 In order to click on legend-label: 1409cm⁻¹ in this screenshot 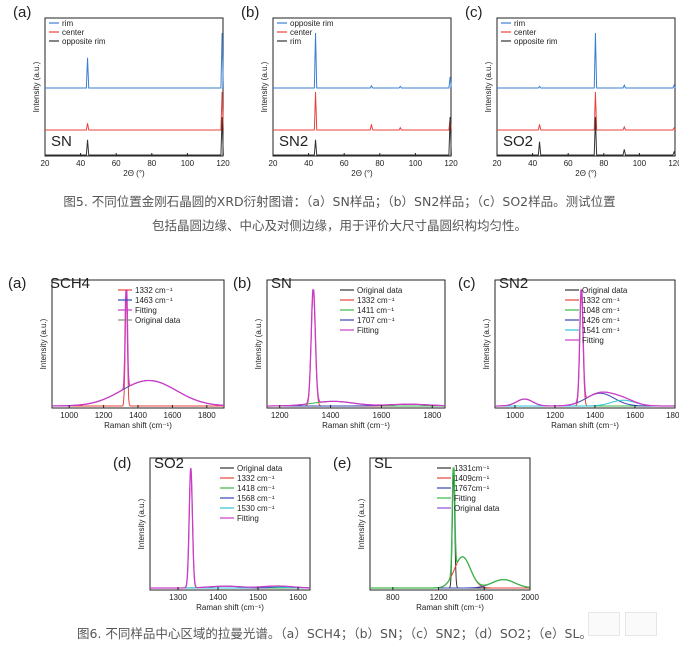, I will do `click(472, 478)`.